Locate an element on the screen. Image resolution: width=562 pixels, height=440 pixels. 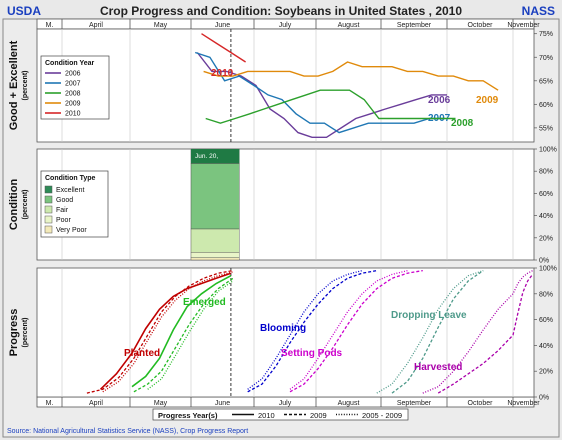
y-axis-title: Good + Excellent is located at coordinates (14, 85).